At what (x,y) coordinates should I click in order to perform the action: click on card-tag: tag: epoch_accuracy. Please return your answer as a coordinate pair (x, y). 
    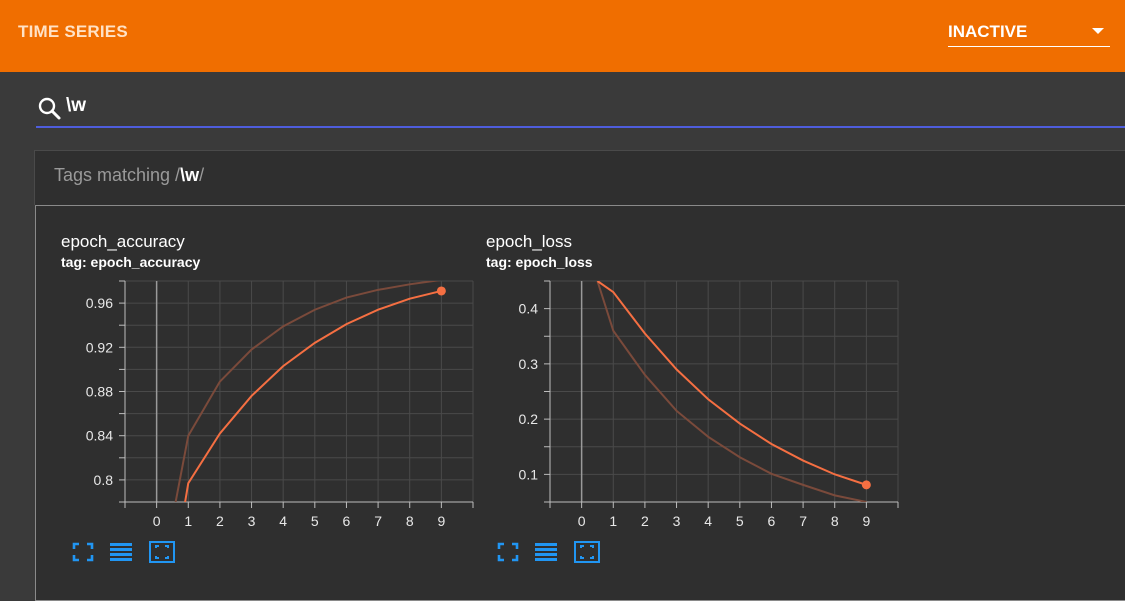
    Looking at the image, I should click on (131, 262).